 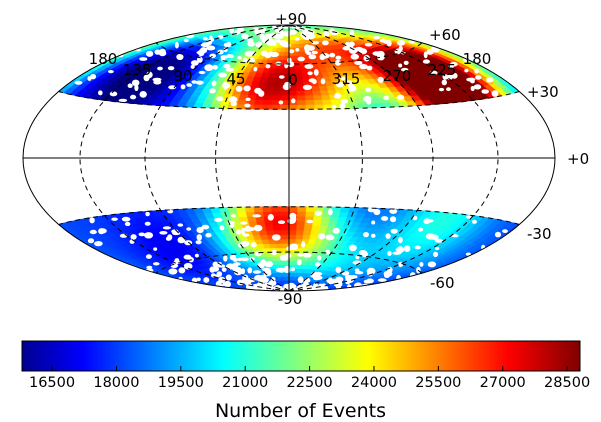 What do you see at coordinates (438, 383) in the screenshot?
I see `colorbar-tick-label: 25500` at bounding box center [438, 383].